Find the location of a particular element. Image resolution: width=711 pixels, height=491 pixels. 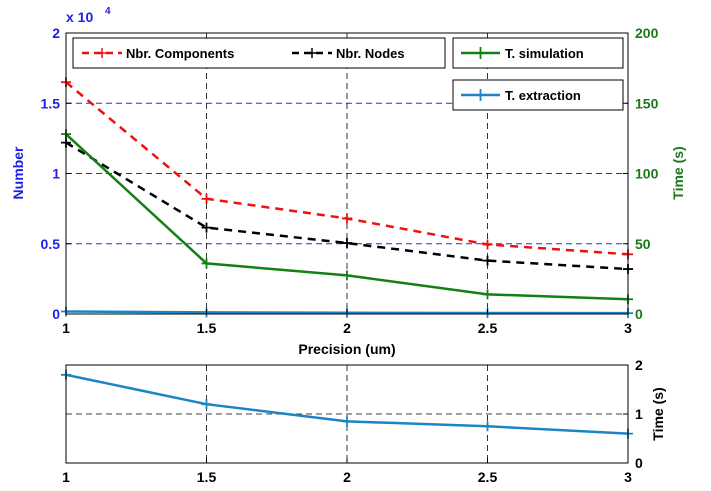

top-right-tick-label: 150 is located at coordinates (647, 103).